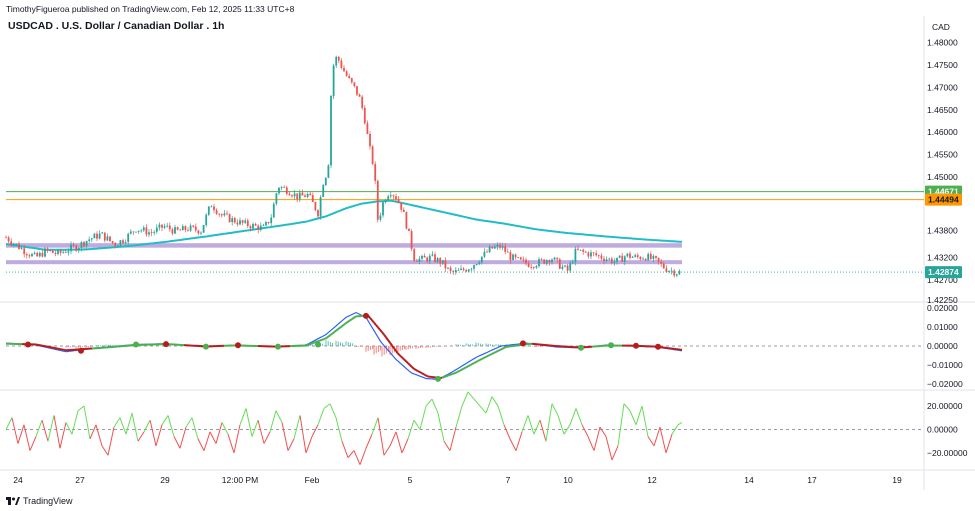 This screenshot has width=975, height=511. I want to click on moving-average-line, so click(344, 225).